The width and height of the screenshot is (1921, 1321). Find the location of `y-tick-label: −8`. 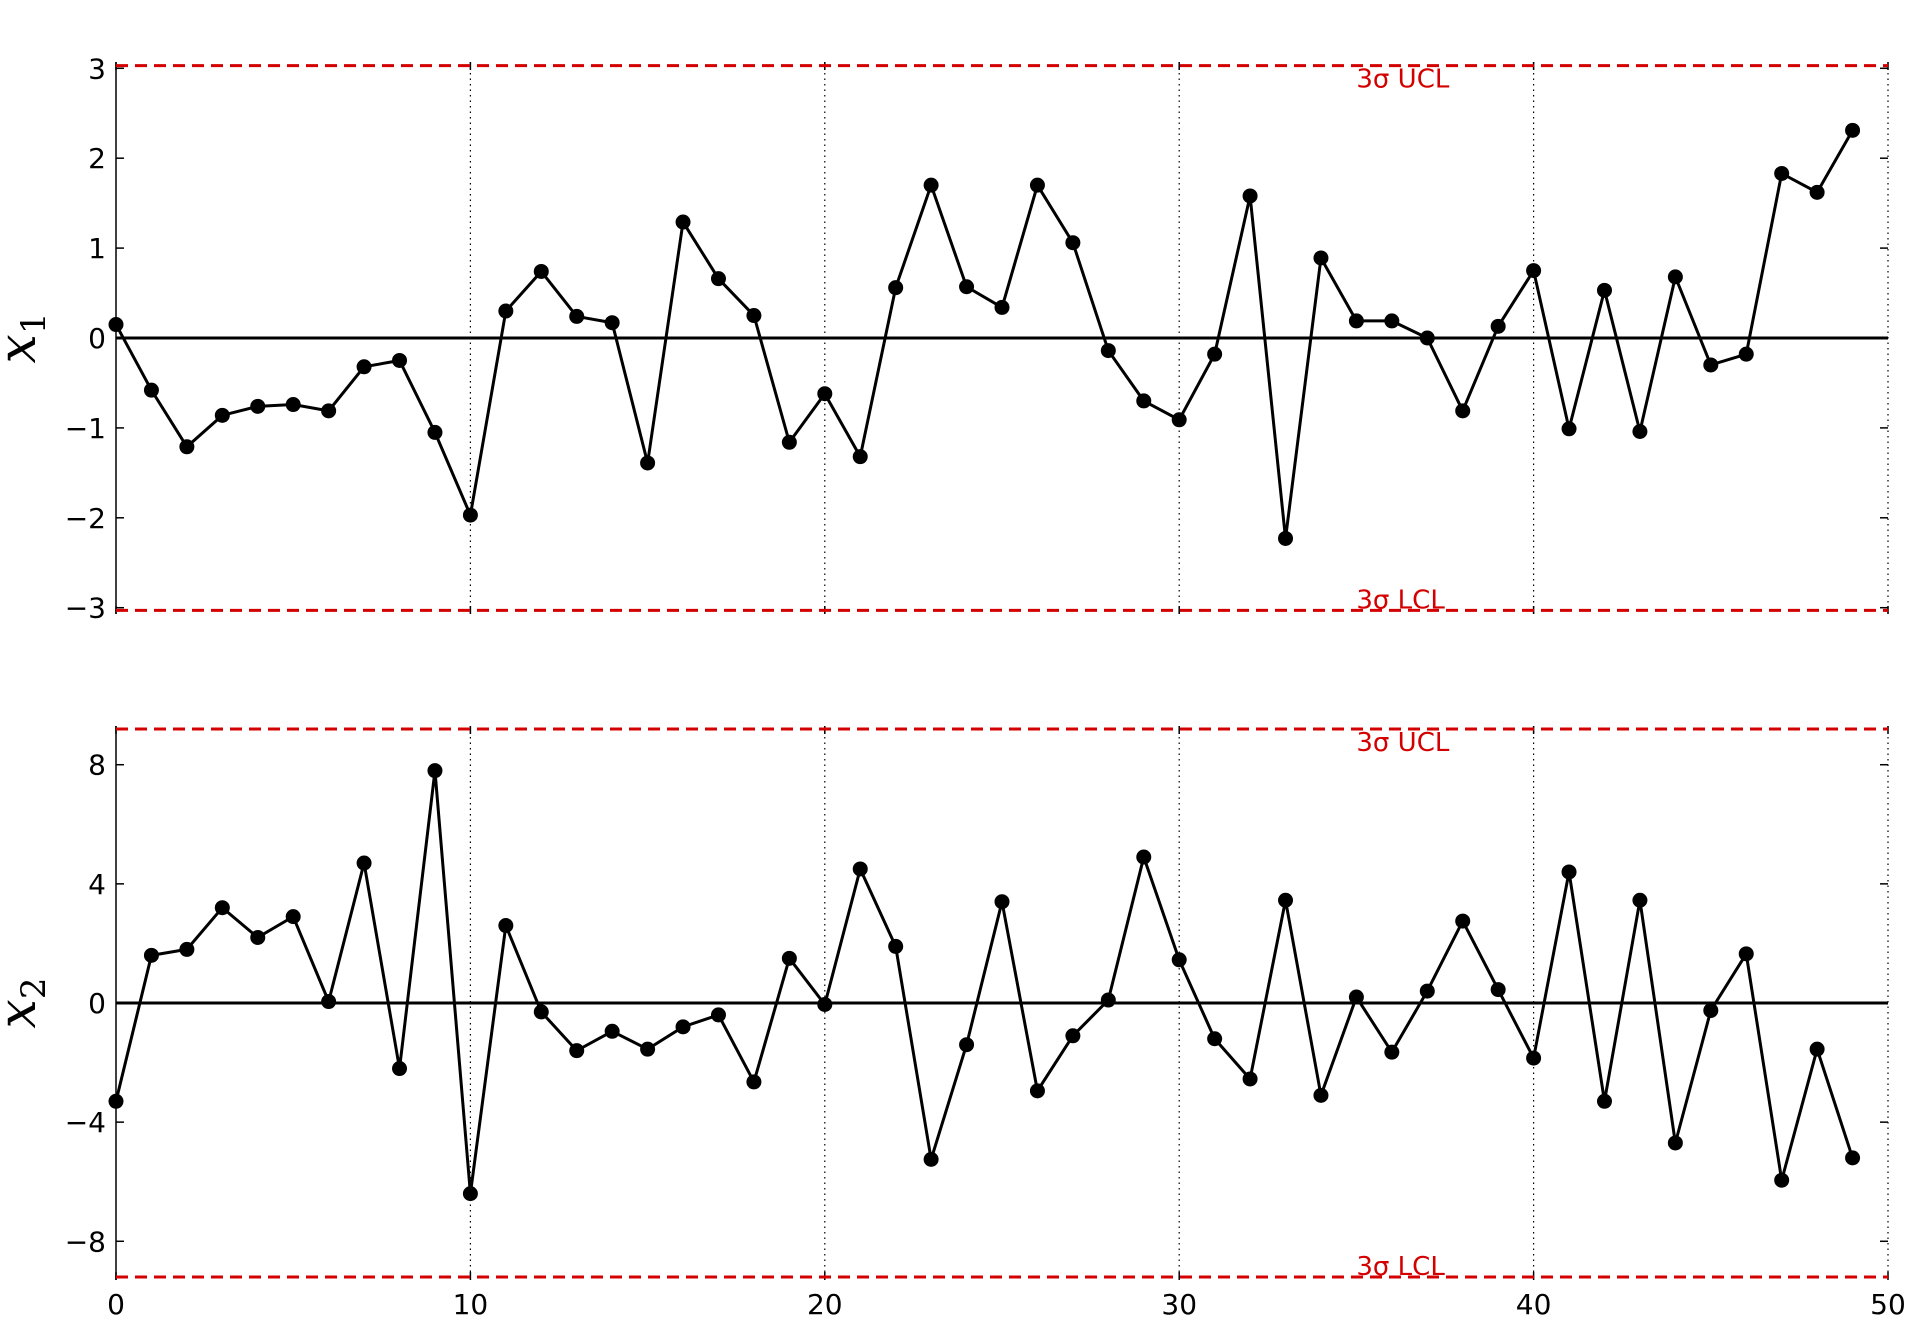

y-tick-label: −8 is located at coordinates (85, 1241).